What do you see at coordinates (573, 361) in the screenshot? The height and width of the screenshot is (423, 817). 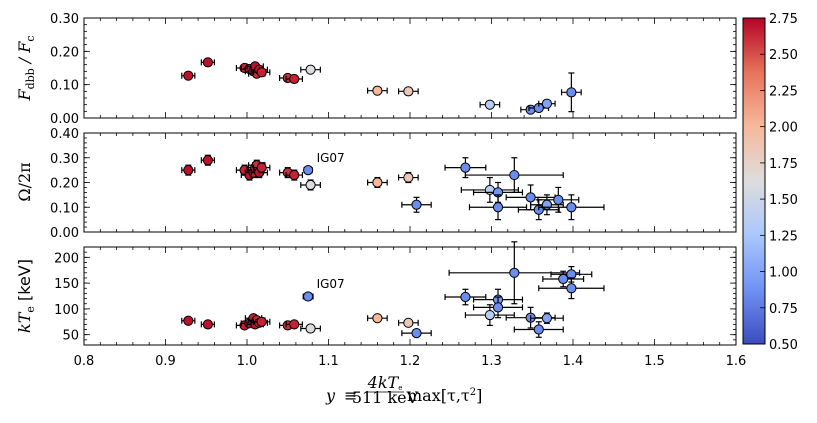 I see `x-tick-label: 1.4` at bounding box center [573, 361].